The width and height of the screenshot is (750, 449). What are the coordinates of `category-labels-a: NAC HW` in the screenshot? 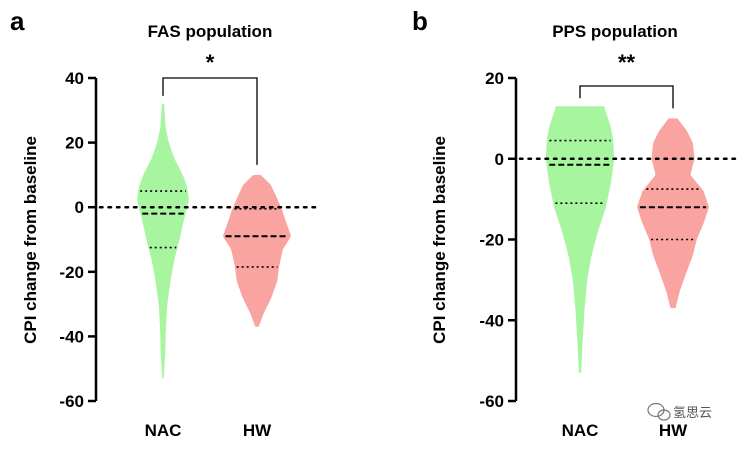 It's located at (209, 430).